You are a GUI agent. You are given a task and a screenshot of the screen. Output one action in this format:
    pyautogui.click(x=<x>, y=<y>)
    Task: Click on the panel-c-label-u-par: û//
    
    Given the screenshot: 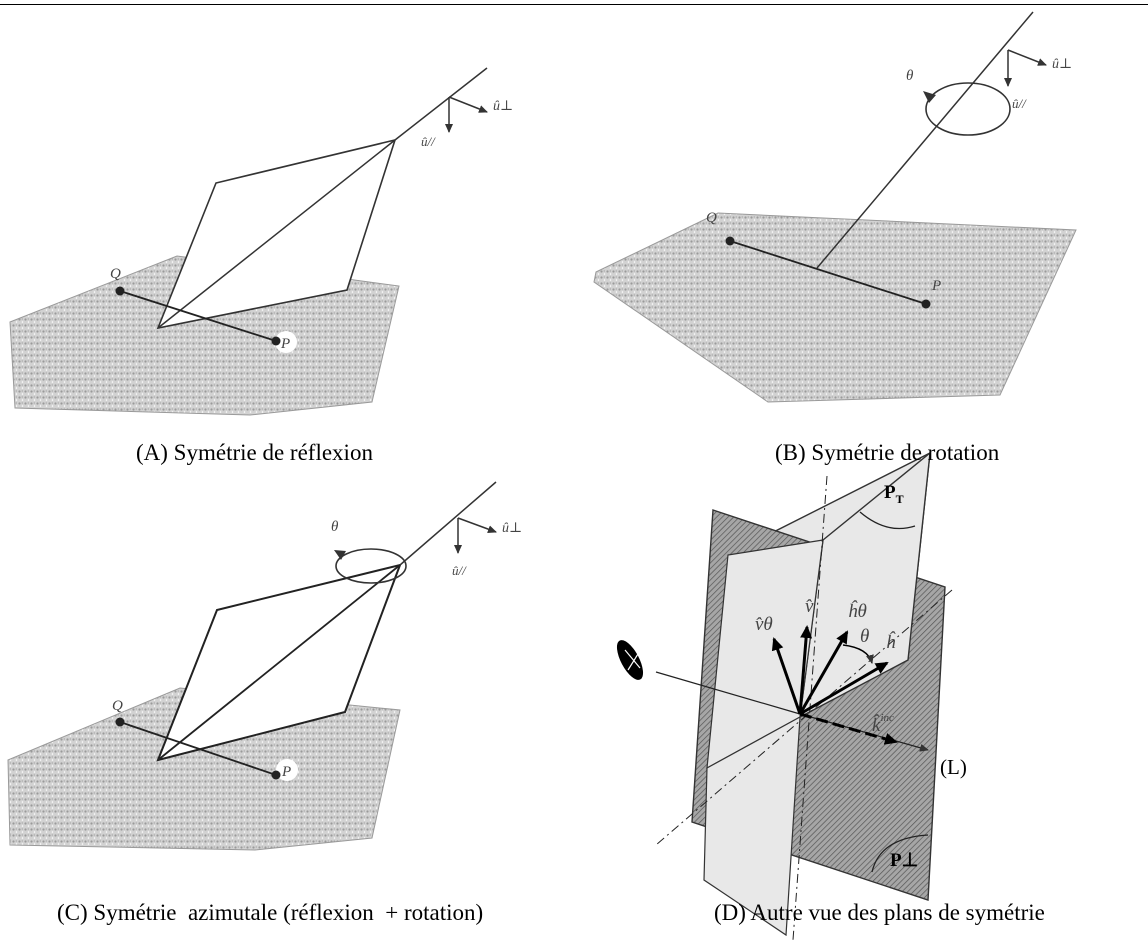 What is the action you would take?
    pyautogui.click(x=459, y=570)
    